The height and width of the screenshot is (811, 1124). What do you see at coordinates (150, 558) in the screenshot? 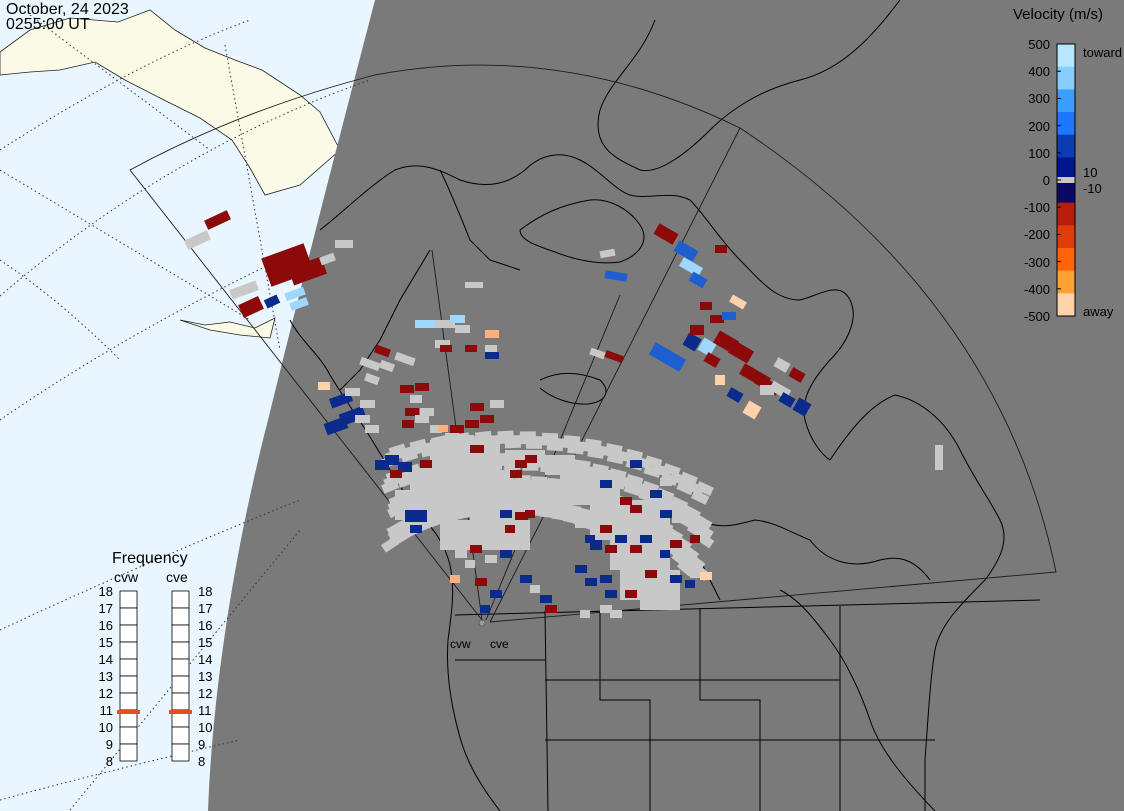
I see `frequency-title: Frequency` at bounding box center [150, 558].